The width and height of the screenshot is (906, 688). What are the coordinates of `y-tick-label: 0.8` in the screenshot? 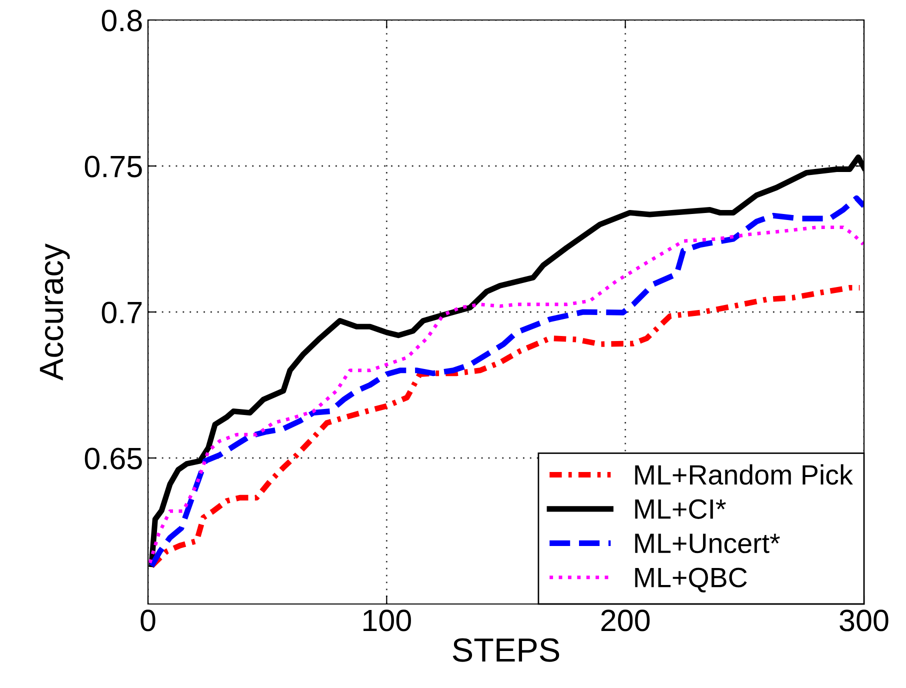 It's located at (122, 21).